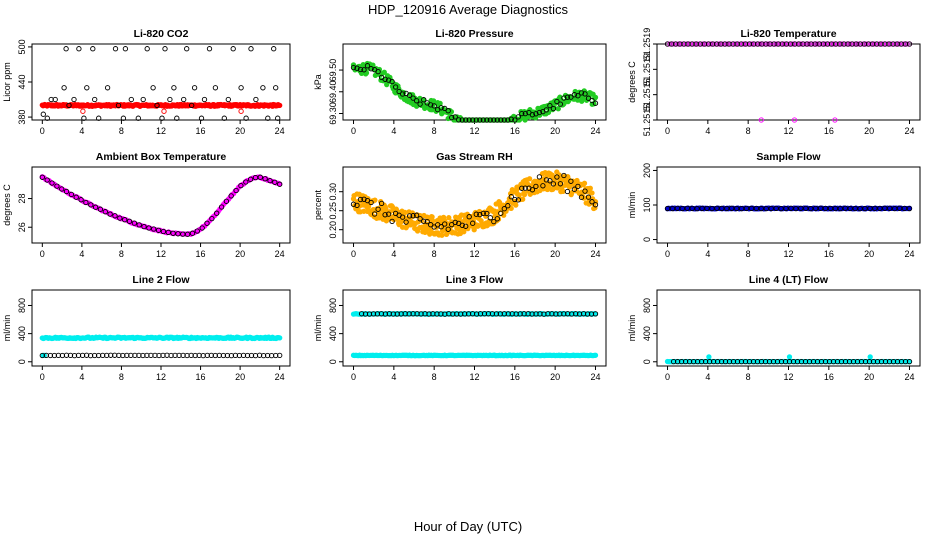 The height and width of the screenshot is (540, 936). What do you see at coordinates (201, 131) in the screenshot?
I see `x-tick-label: 16` at bounding box center [201, 131].